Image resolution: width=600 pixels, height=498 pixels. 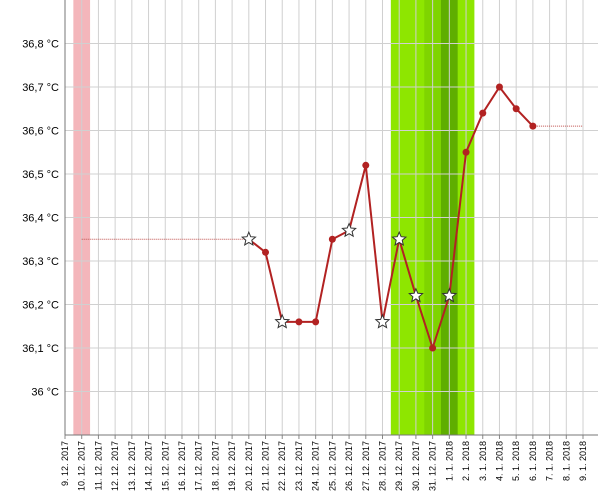 What do you see at coordinates (40, 132) in the screenshot?
I see `y-tick-label: 36,6 °C` at bounding box center [40, 132].